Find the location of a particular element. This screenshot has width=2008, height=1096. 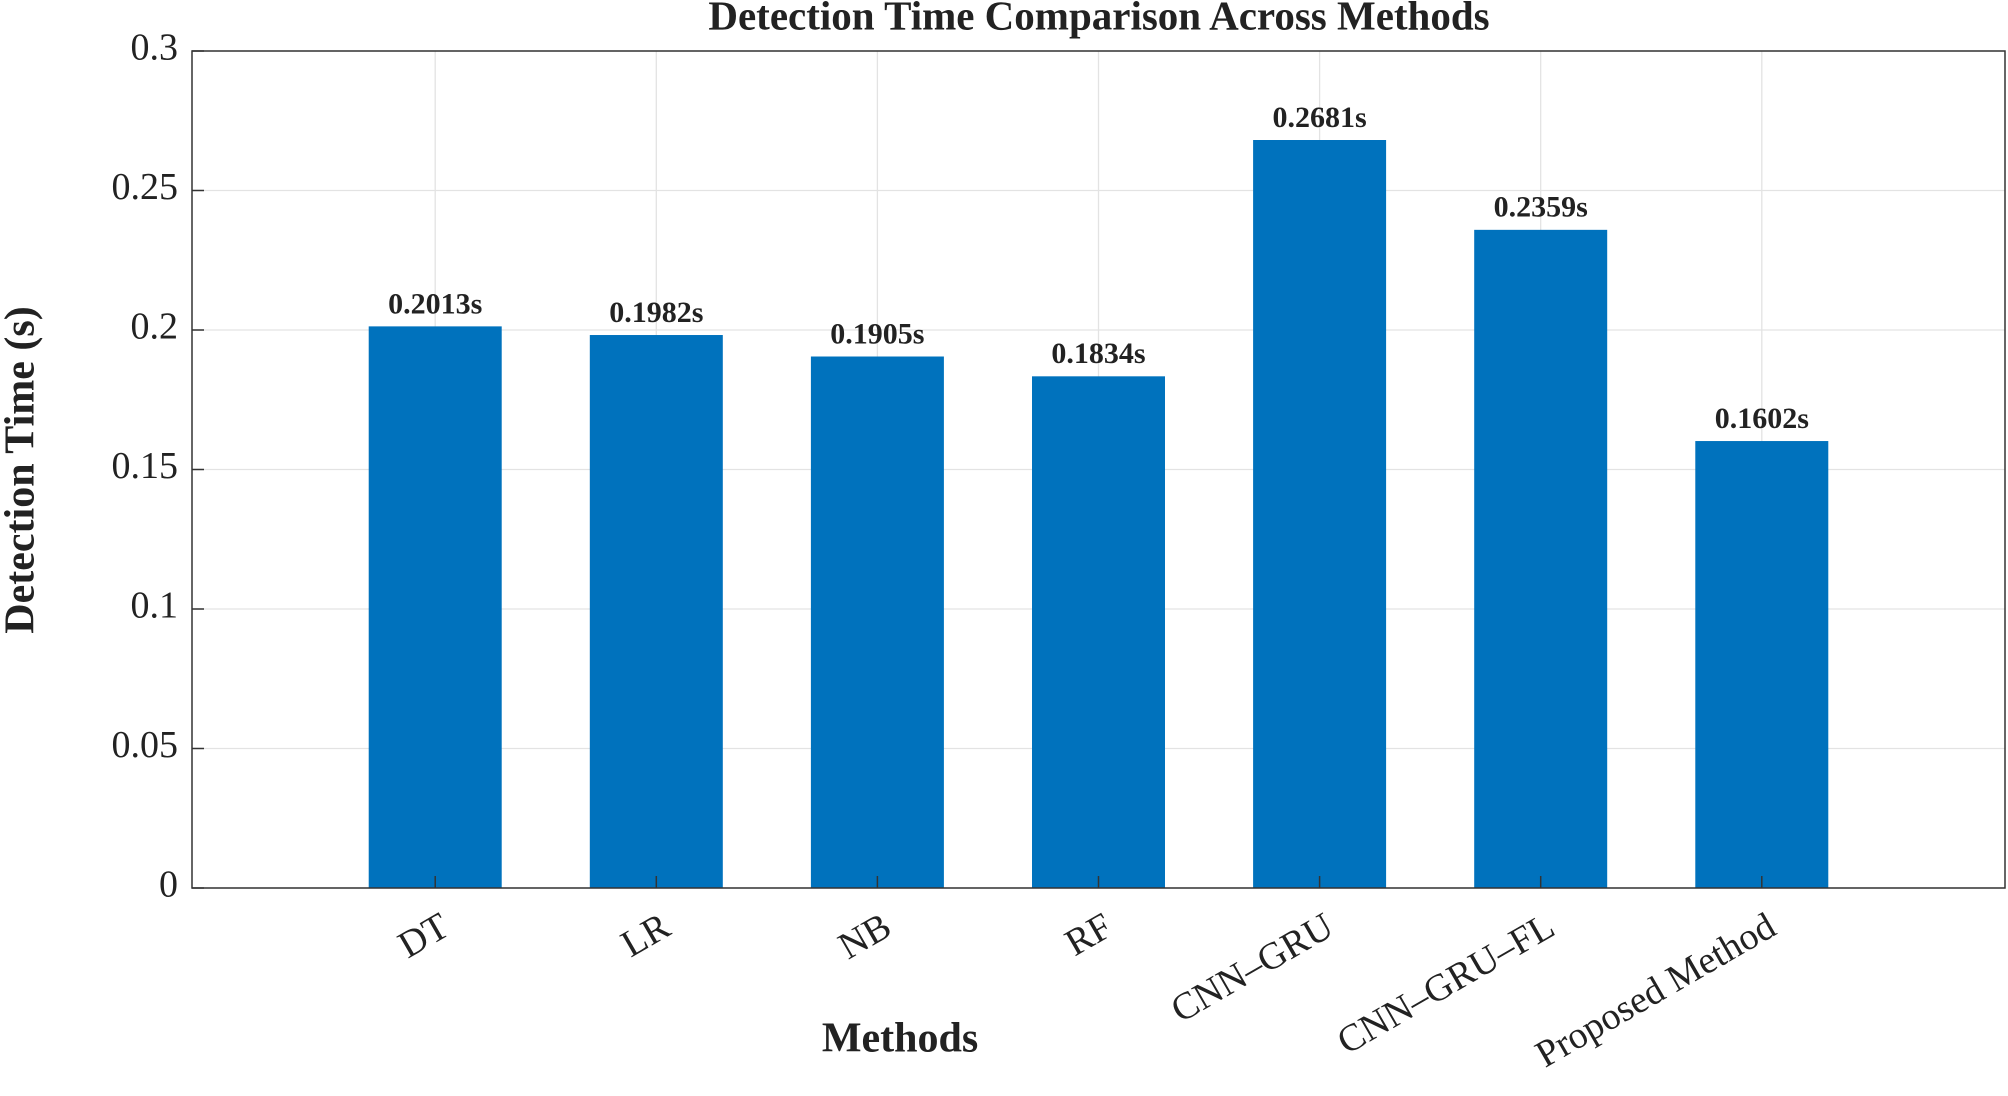

y-axis-label: Detection Time (s) is located at coordinates (22, 469).